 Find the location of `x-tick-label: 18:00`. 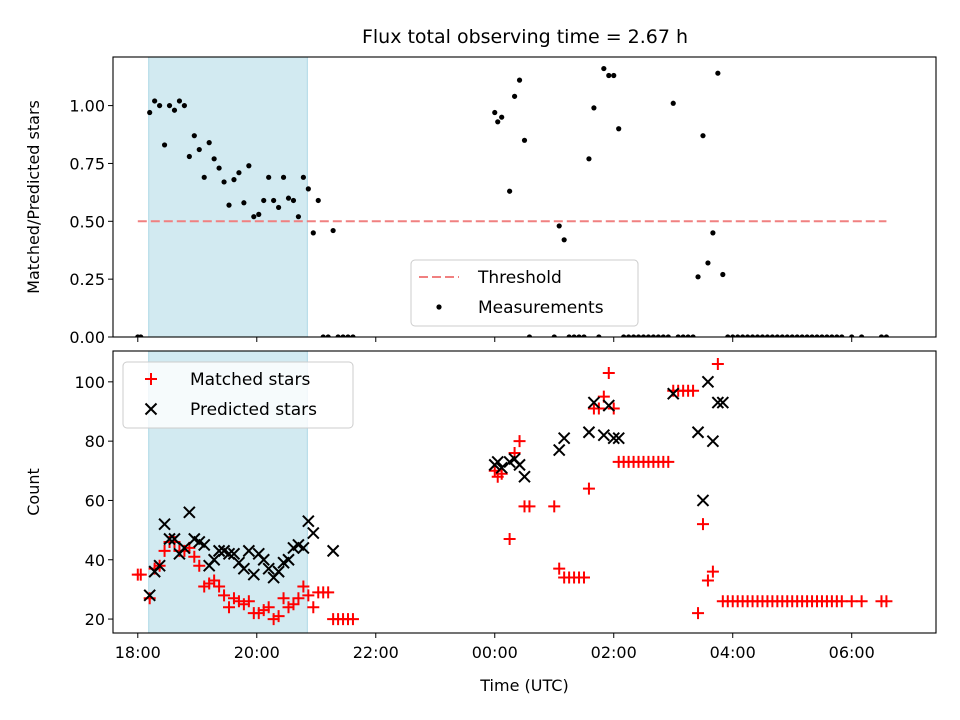

x-tick-label: 18:00 is located at coordinates (138, 652).